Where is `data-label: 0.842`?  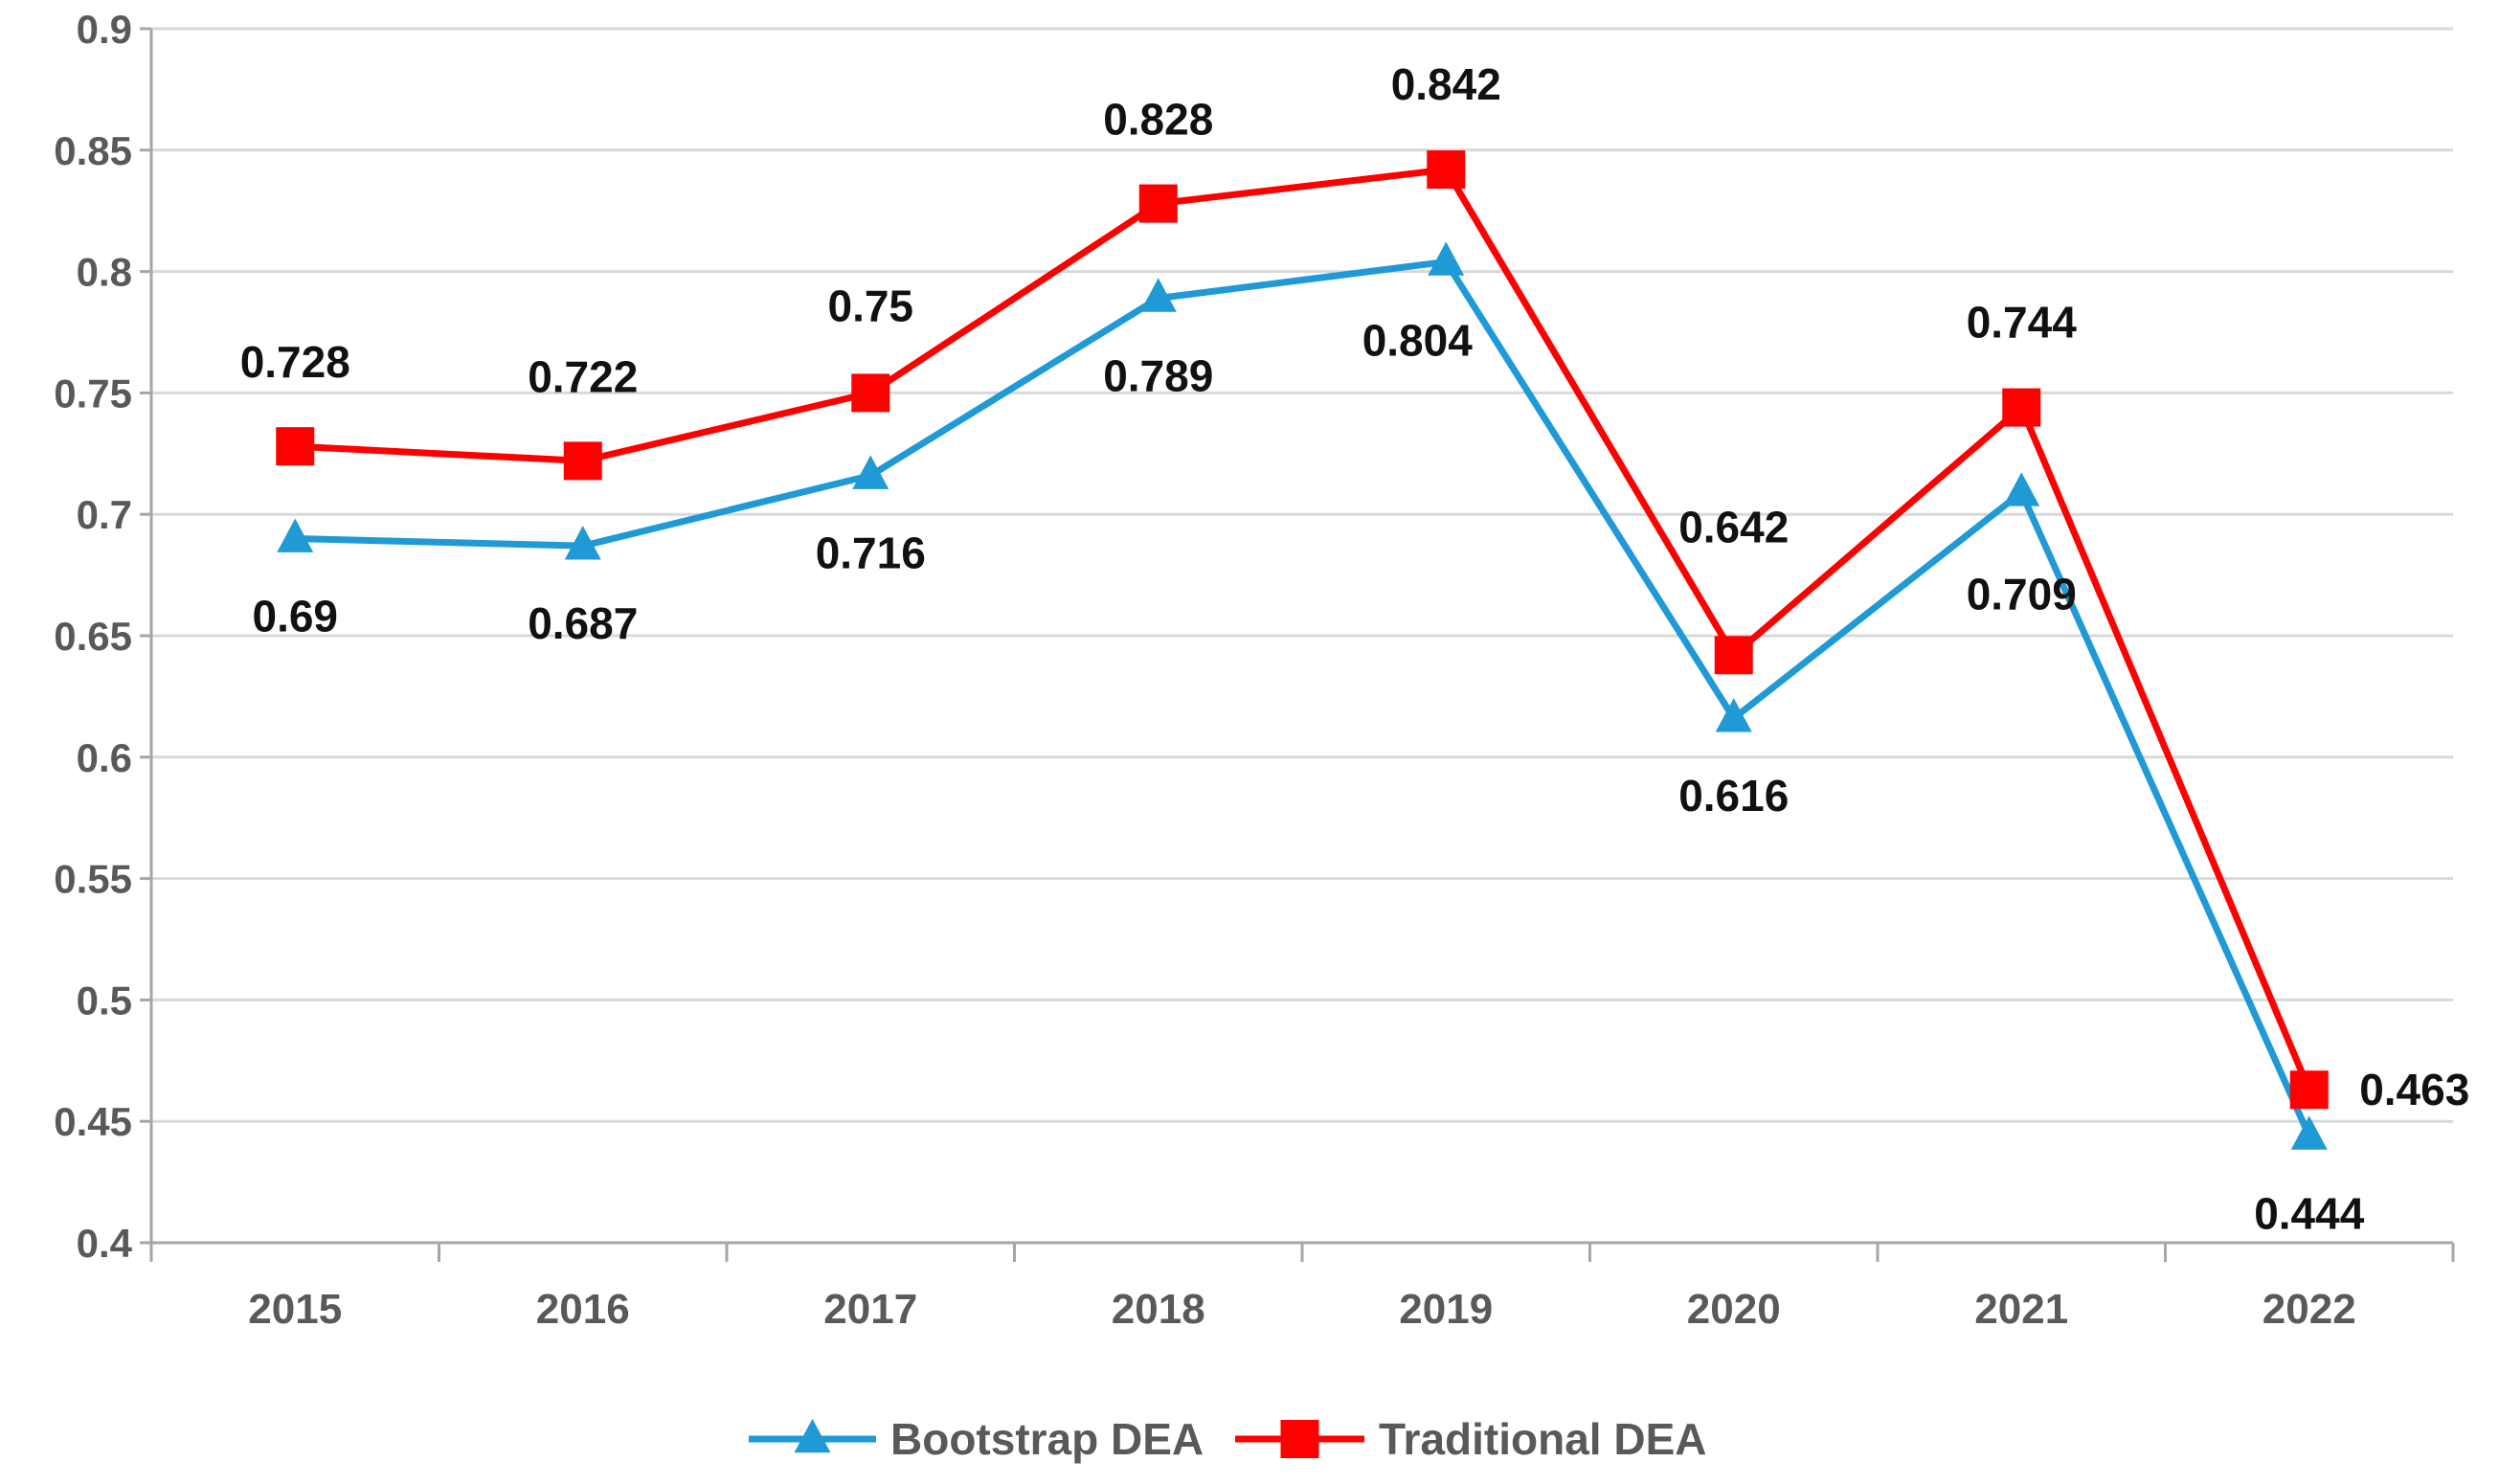
data-label: 0.842 is located at coordinates (1446, 84).